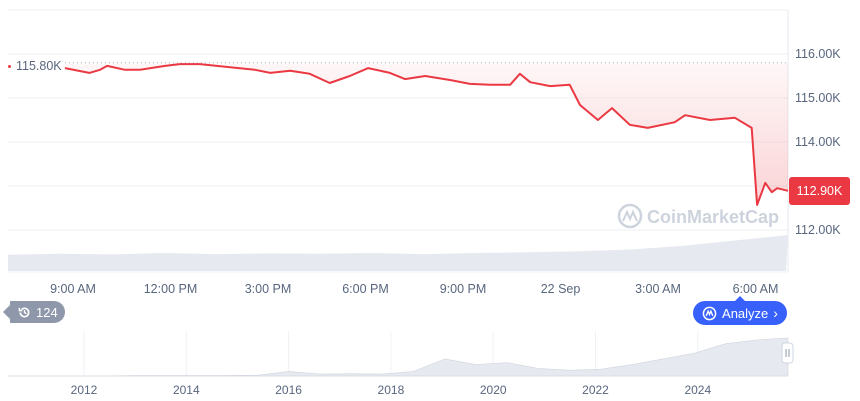 This screenshot has width=860, height=401. I want to click on chevron-right-icon: ›, so click(775, 313).